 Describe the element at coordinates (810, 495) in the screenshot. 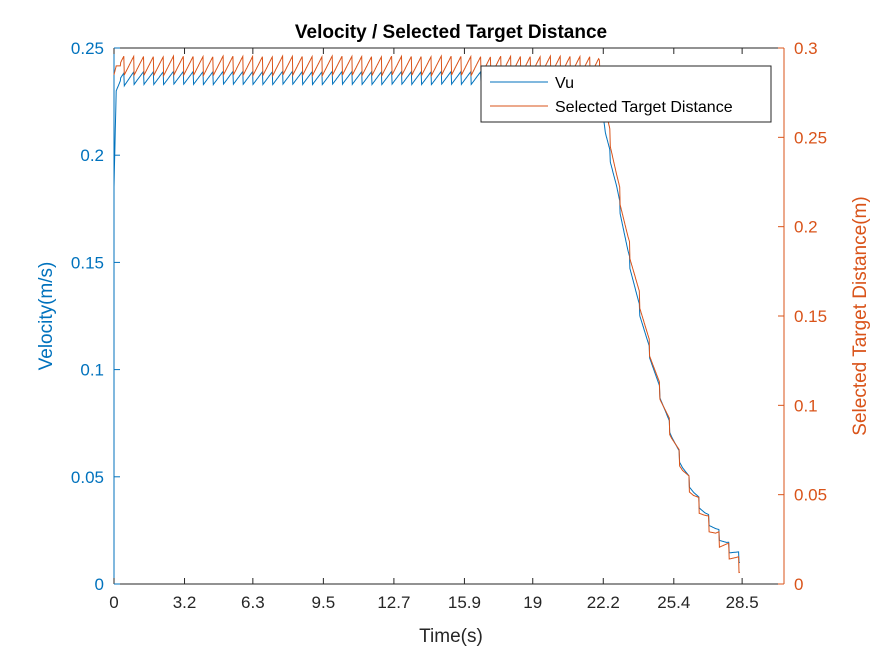

I see `y-right-tick-label: 0.05` at that location.